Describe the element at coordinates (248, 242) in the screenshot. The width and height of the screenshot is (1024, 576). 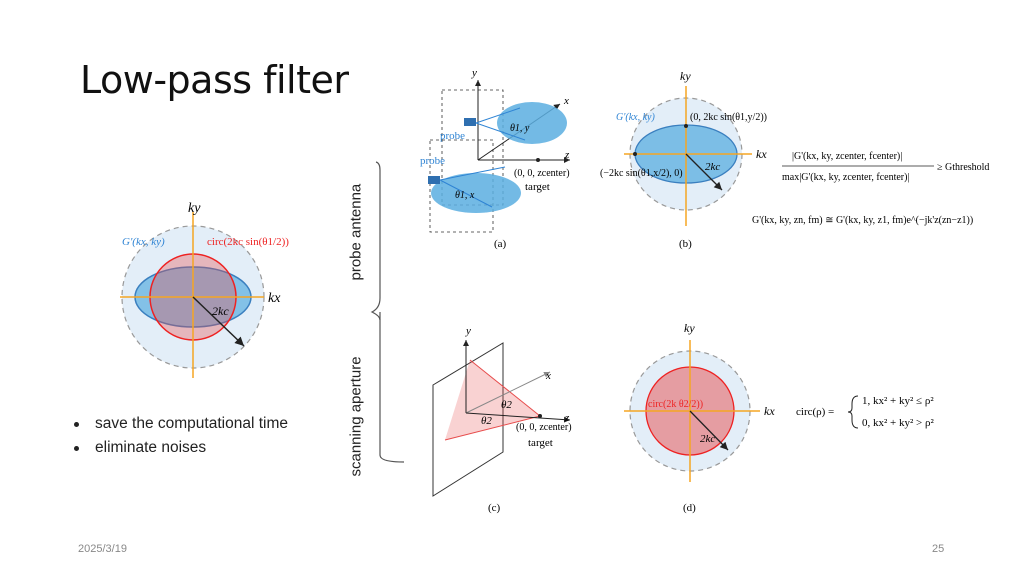
I see `circ-label: circ(2kc sin(θ1/2))` at that location.